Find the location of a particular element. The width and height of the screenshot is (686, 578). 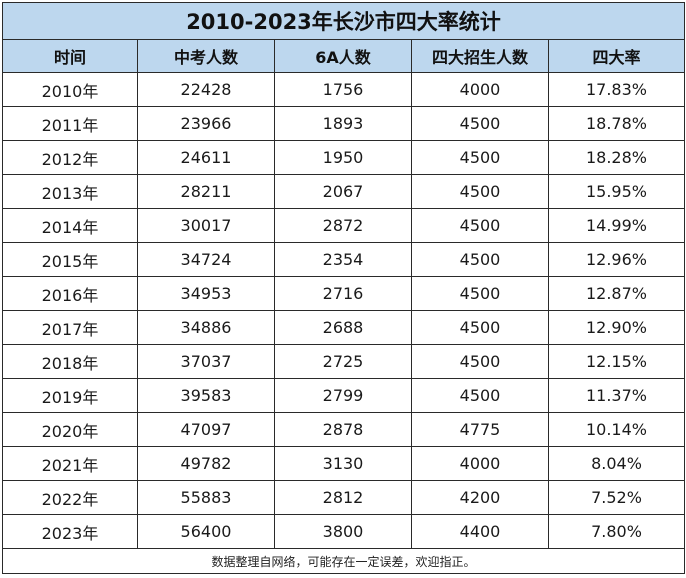

header-rate: 四大率 is located at coordinates (616, 56).